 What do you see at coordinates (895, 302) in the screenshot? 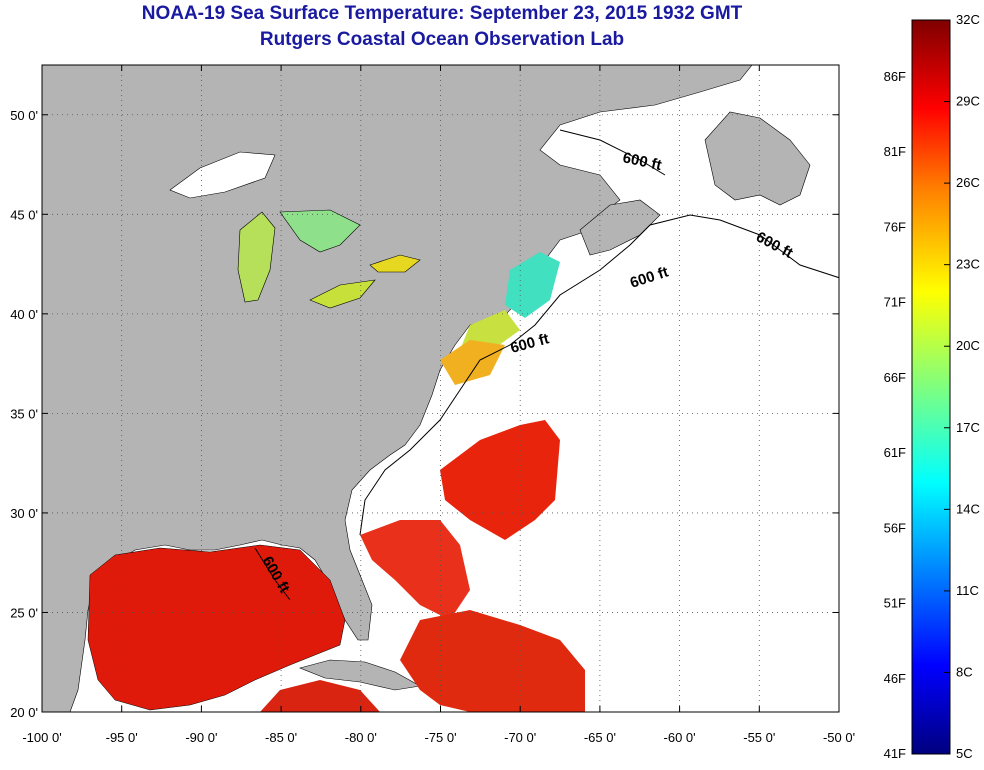
I see `colorbar-fahrenheit-label: 71F` at bounding box center [895, 302].